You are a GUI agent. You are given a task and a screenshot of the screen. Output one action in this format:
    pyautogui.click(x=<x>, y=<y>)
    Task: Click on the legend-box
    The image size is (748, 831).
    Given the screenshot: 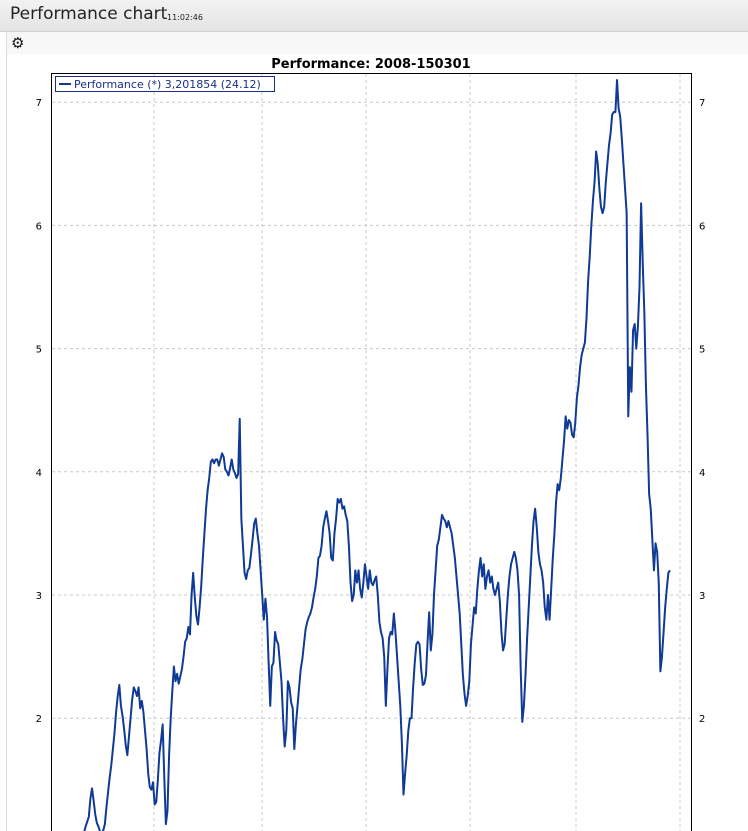 What is the action you would take?
    pyautogui.click(x=165, y=84)
    